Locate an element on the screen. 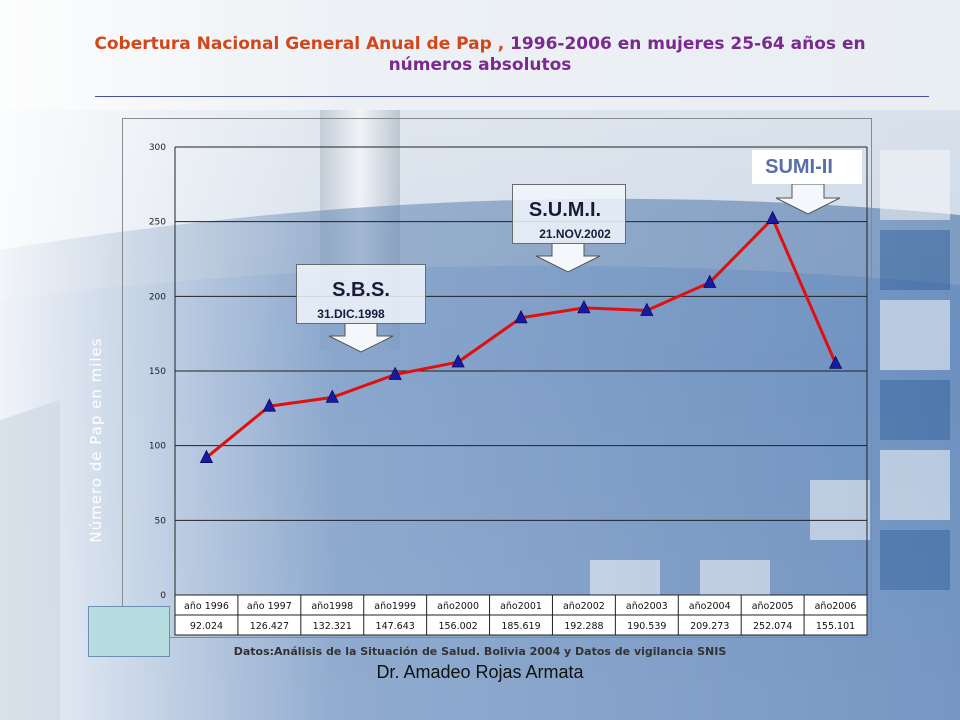 This screenshot has height=720, width=960. author: Dr. Amadeo Rojas Armata is located at coordinates (480, 672).